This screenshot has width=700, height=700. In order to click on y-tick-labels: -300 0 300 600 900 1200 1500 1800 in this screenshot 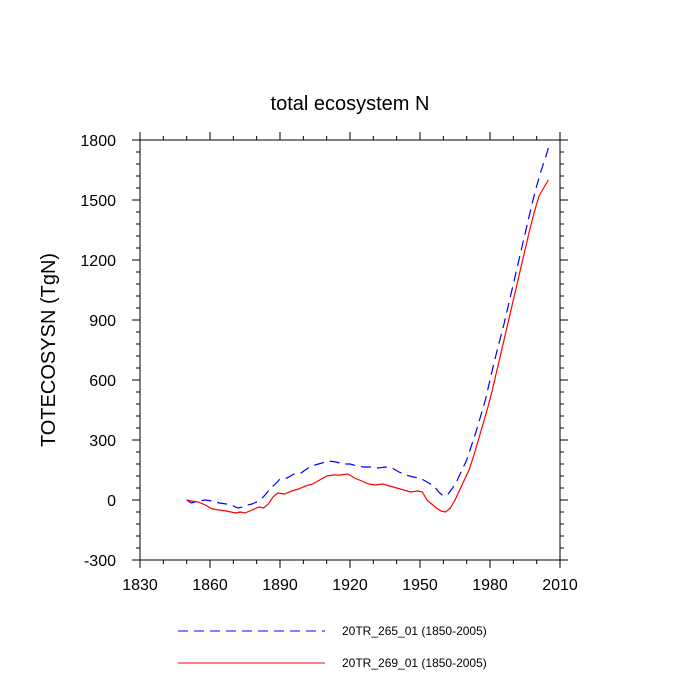, I will do `click(98, 351)`.